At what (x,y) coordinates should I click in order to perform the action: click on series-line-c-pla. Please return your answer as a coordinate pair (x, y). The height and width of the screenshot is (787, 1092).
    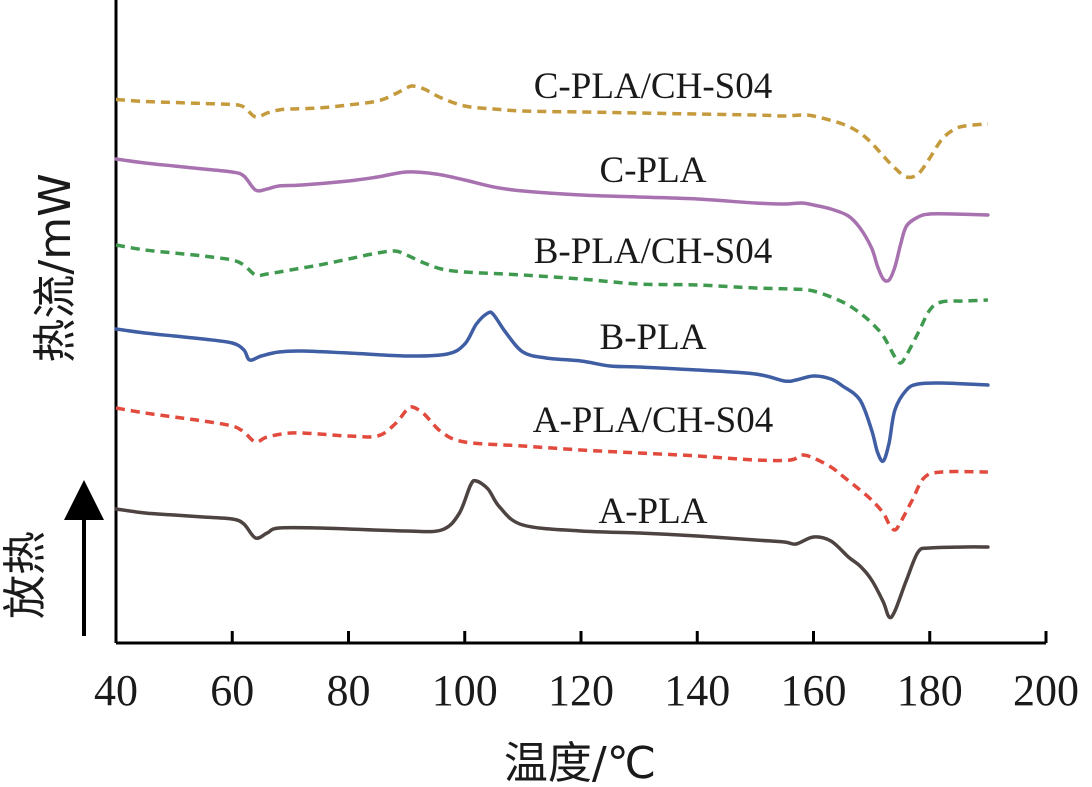
    Looking at the image, I should click on (552, 220).